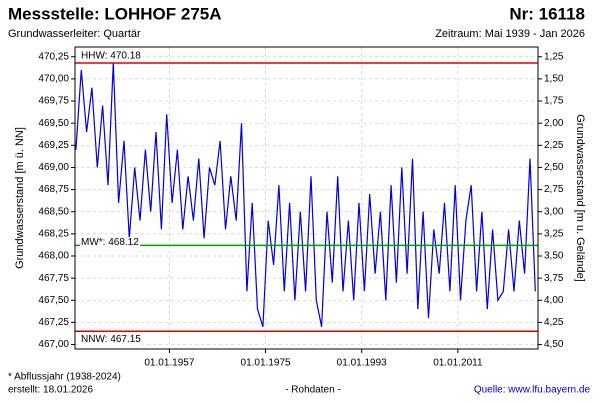 The width and height of the screenshot is (600, 405). Describe the element at coordinates (458, 363) in the screenshot. I see `x-tick-label: 01.01.2011` at that location.